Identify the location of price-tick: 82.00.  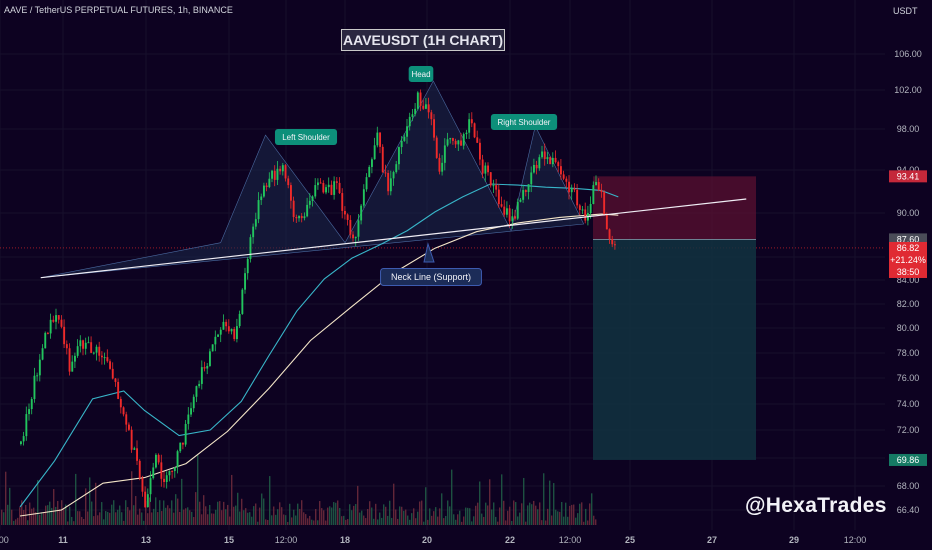
(908, 304).